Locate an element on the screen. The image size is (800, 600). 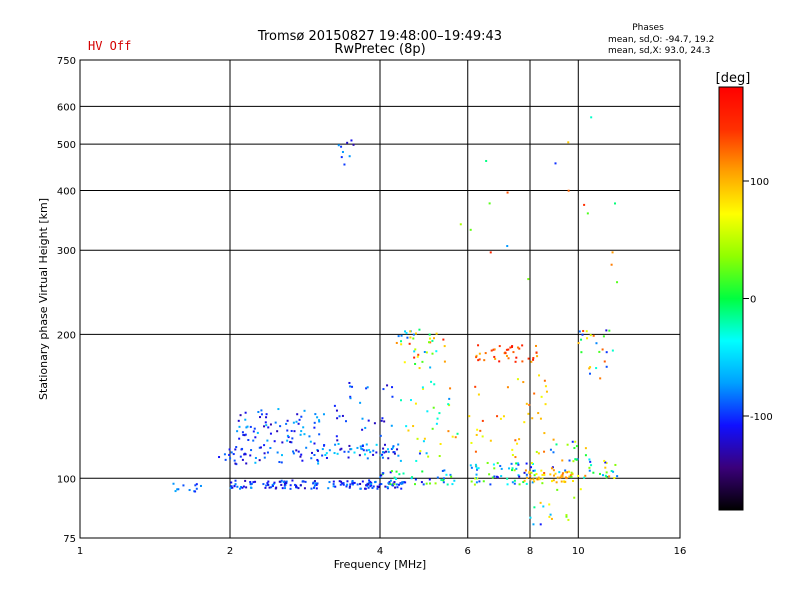
y-axis-ticks: 75 100 200 300 400 500 600 750 is located at coordinates (66, 300).